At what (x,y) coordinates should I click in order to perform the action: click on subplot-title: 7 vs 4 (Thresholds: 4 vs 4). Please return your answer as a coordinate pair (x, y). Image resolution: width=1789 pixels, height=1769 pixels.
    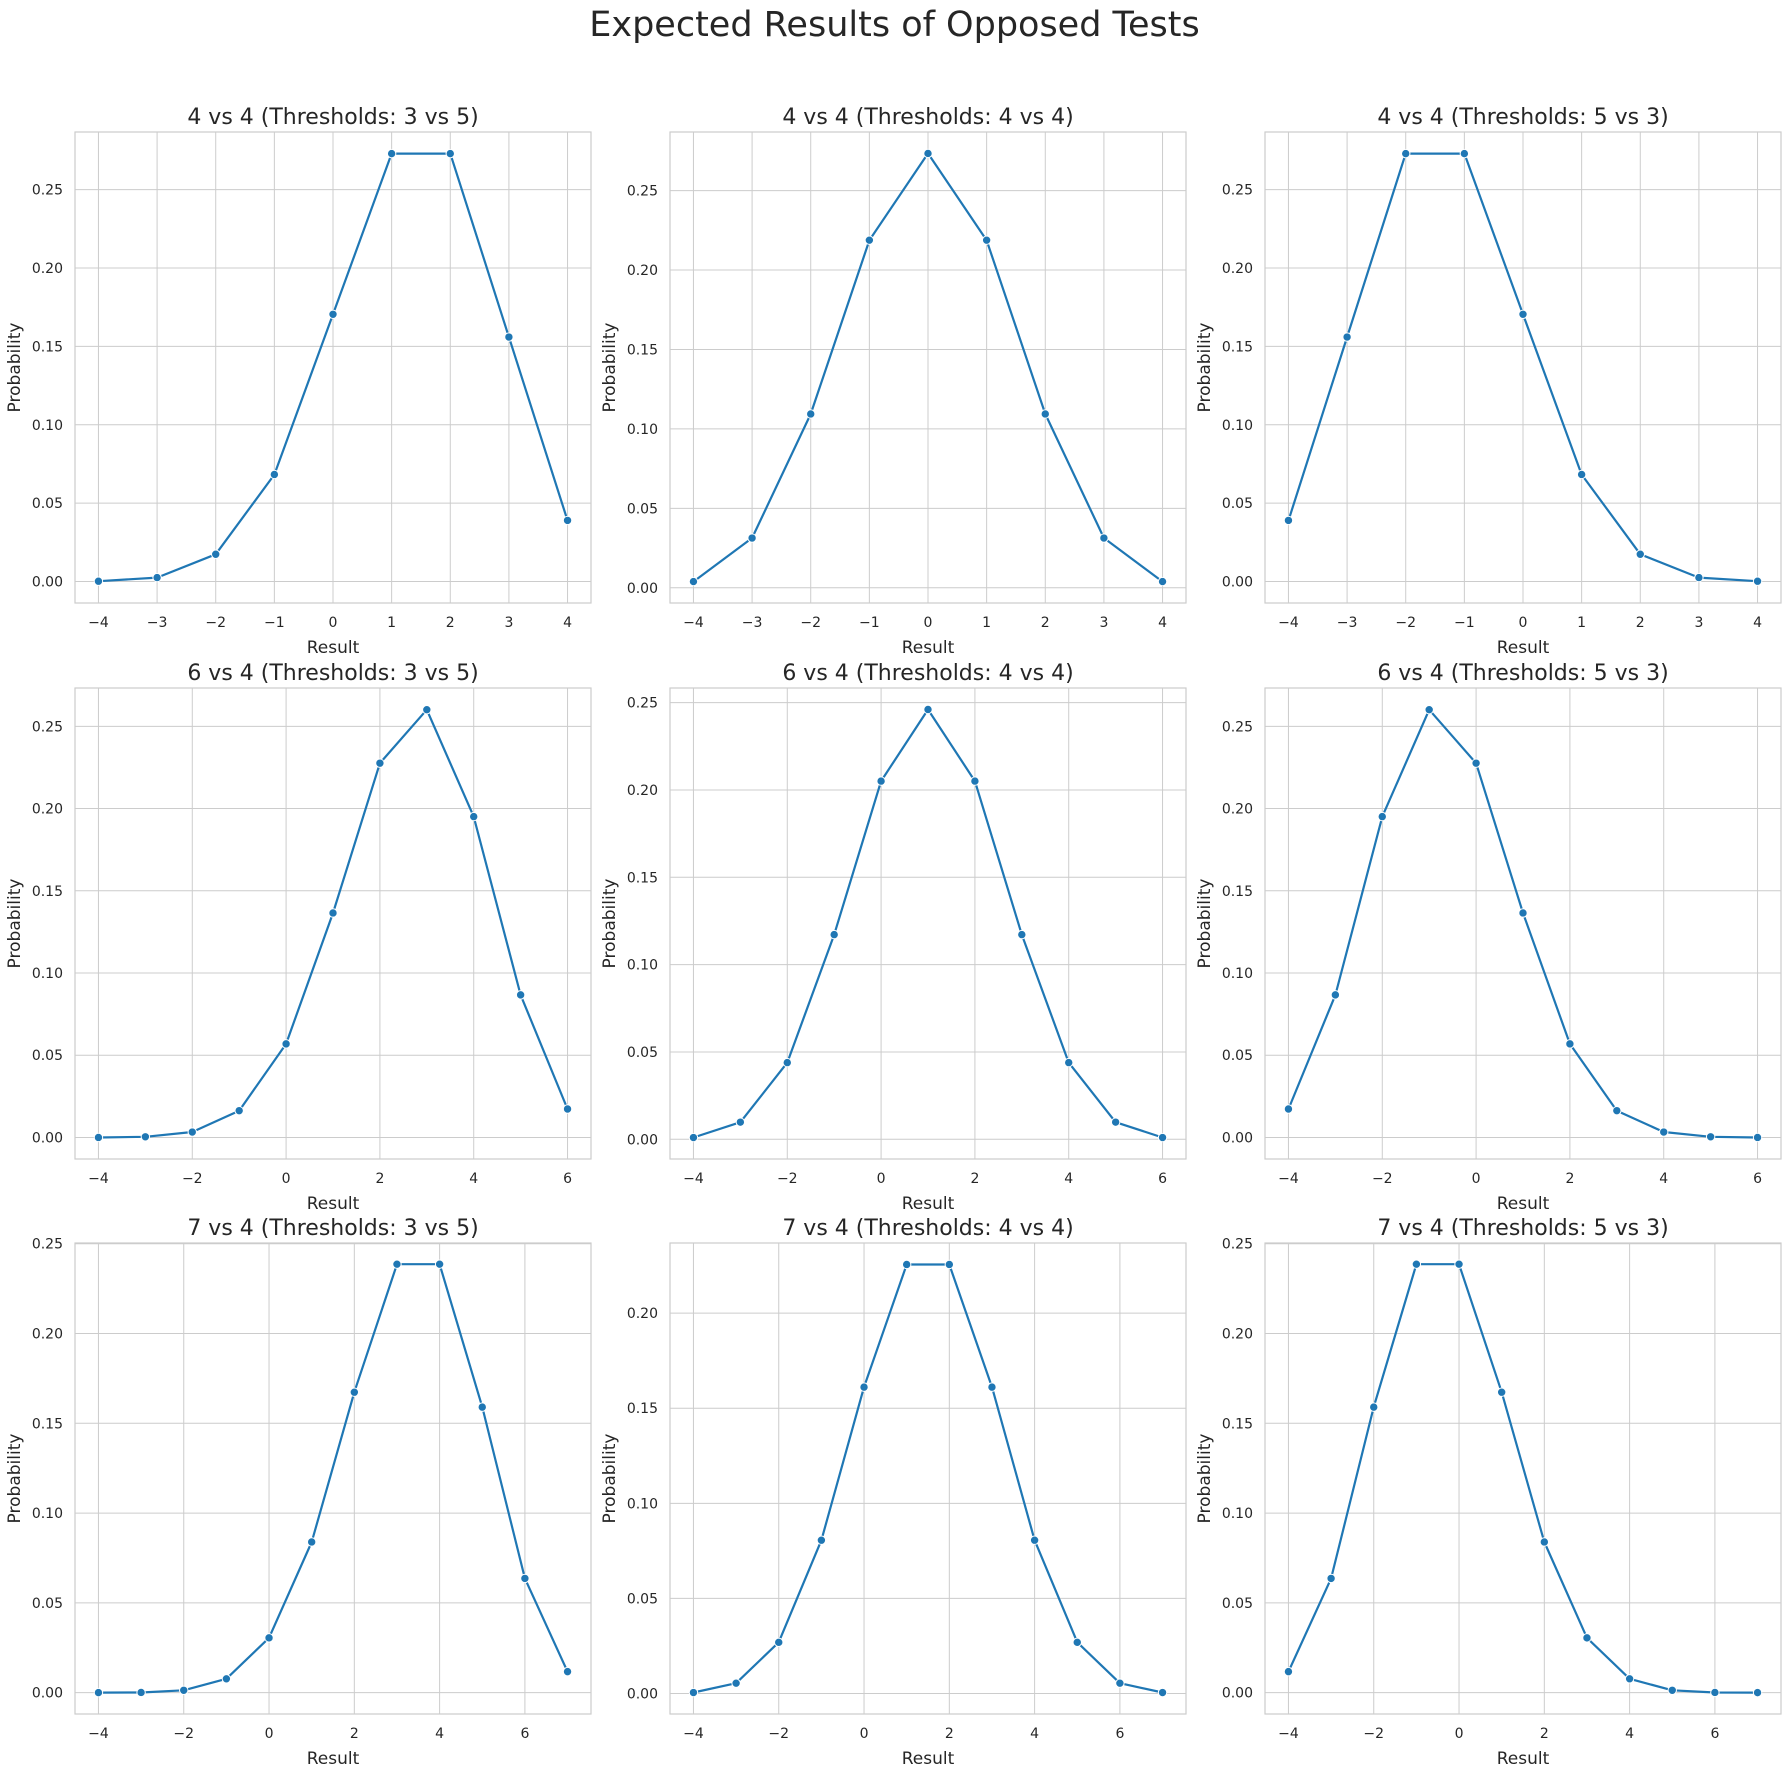
    Looking at the image, I should click on (927, 1228).